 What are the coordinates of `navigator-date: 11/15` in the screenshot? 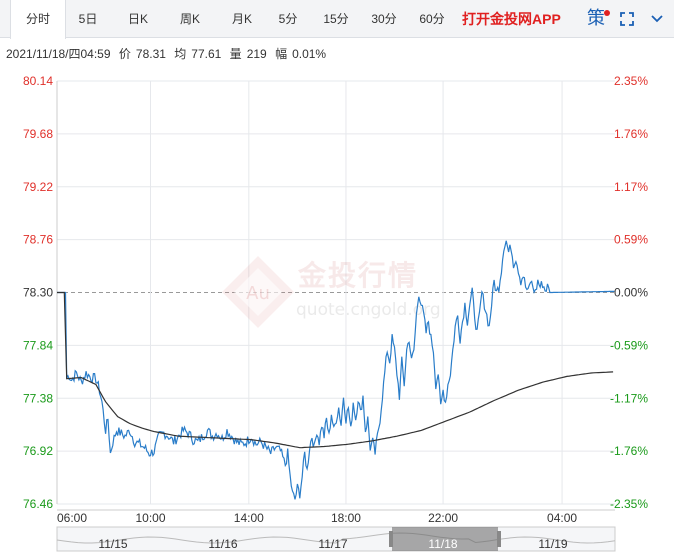 It's located at (112, 544).